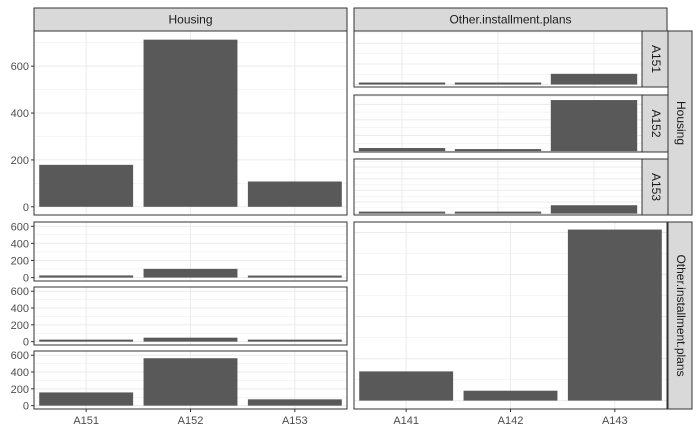 The width and height of the screenshot is (700, 432). Describe the element at coordinates (615, 421) in the screenshot. I see `x-tick-label-right: A143` at that location.